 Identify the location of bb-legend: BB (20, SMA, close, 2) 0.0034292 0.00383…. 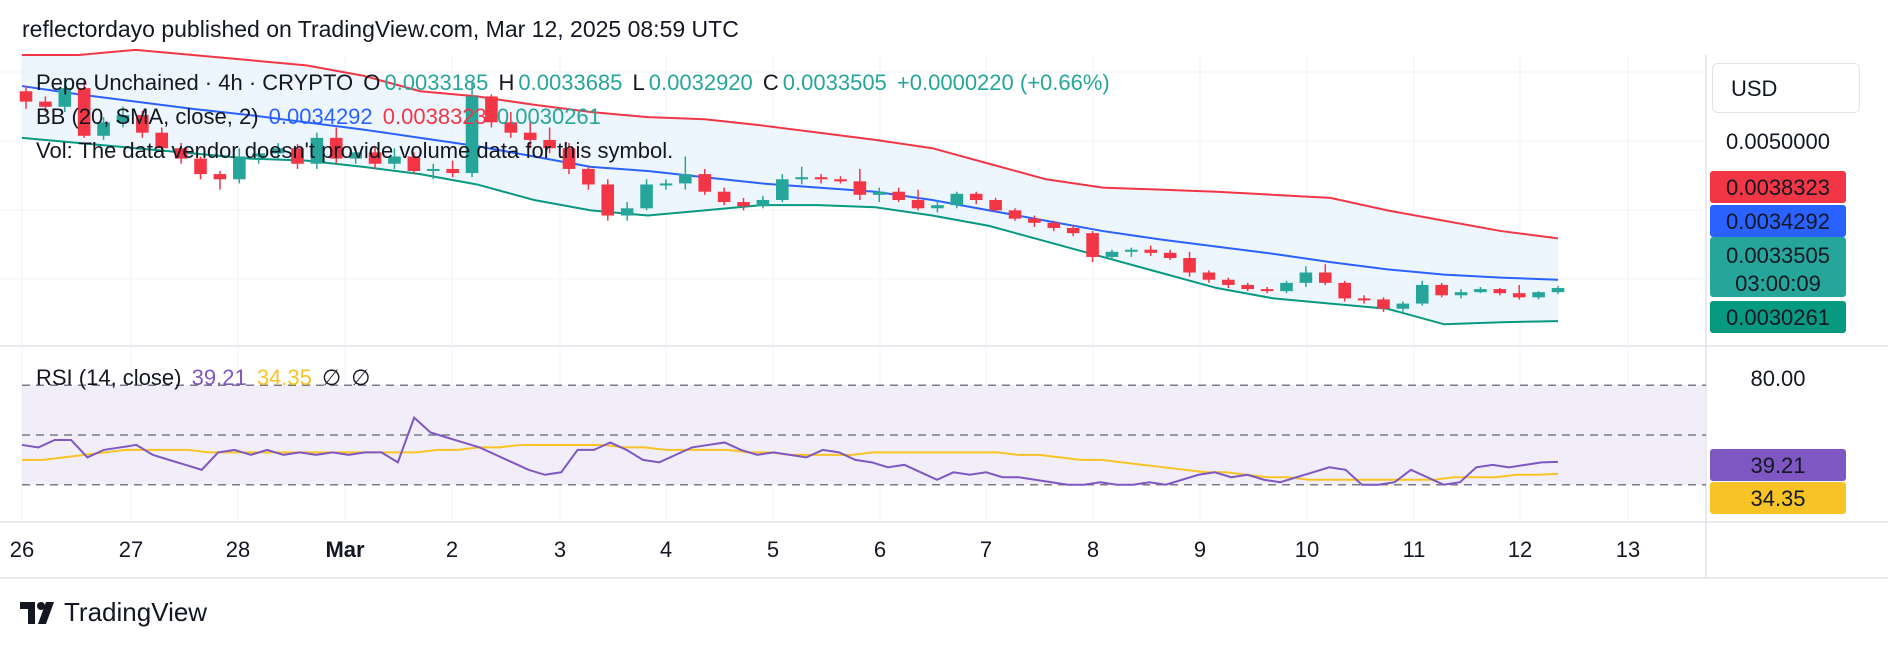
(320, 117).